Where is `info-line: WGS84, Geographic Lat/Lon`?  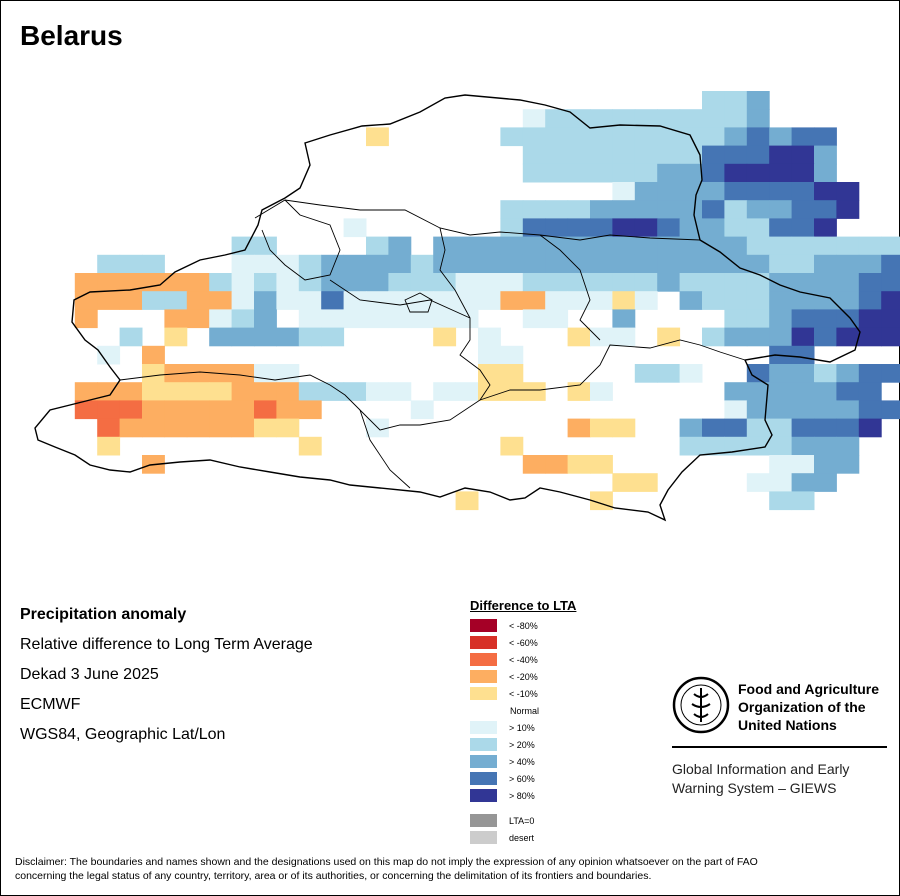
info-line: WGS84, Geographic Lat/Lon is located at coordinates (123, 734).